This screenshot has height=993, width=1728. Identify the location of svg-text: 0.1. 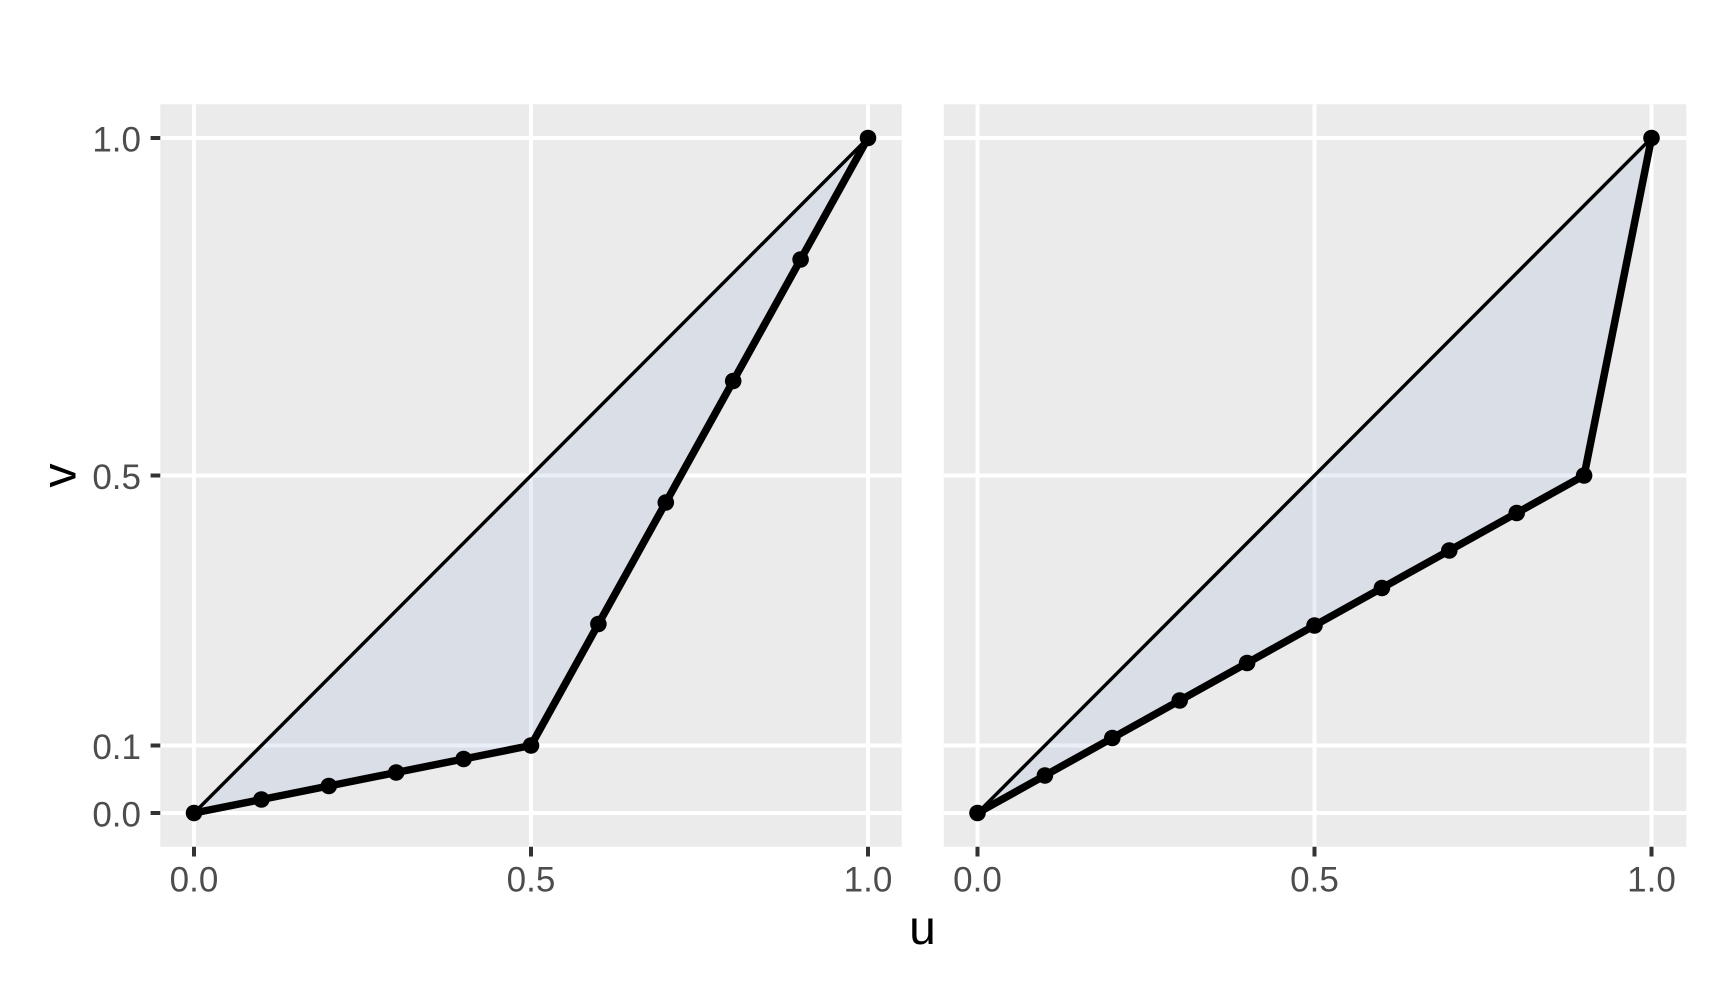
(116, 747).